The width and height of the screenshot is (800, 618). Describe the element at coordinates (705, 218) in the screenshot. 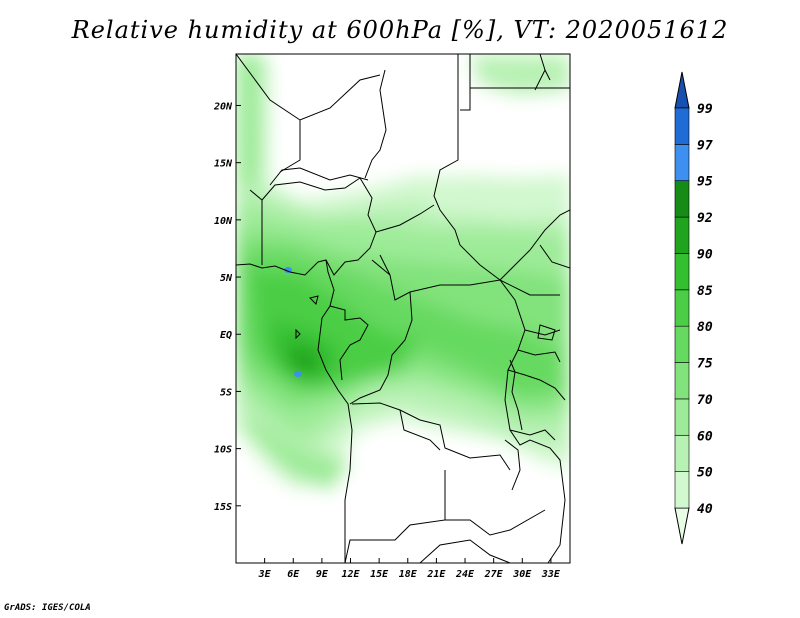

I see `colorbar-label: 92` at that location.